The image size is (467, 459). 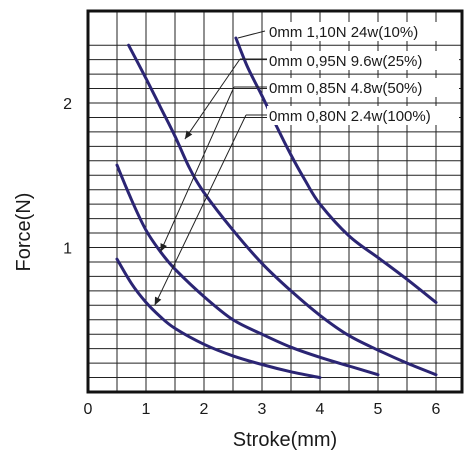 What do you see at coordinates (67, 104) in the screenshot?
I see `y-tick-label: 2` at bounding box center [67, 104].